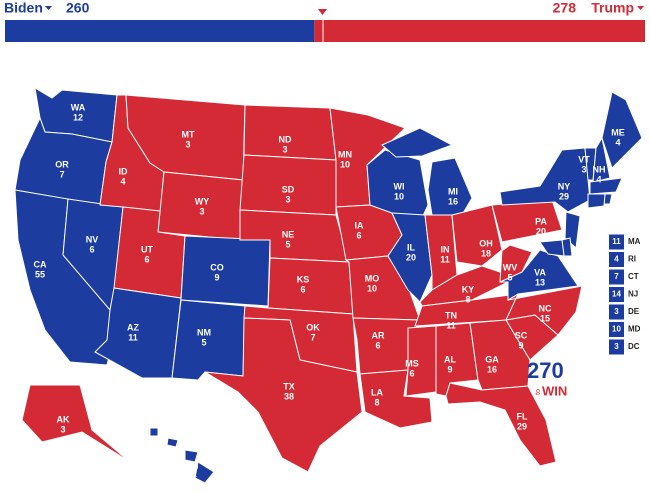  Describe the element at coordinates (378, 335) in the screenshot. I see `state-abbr: AR` at that location.